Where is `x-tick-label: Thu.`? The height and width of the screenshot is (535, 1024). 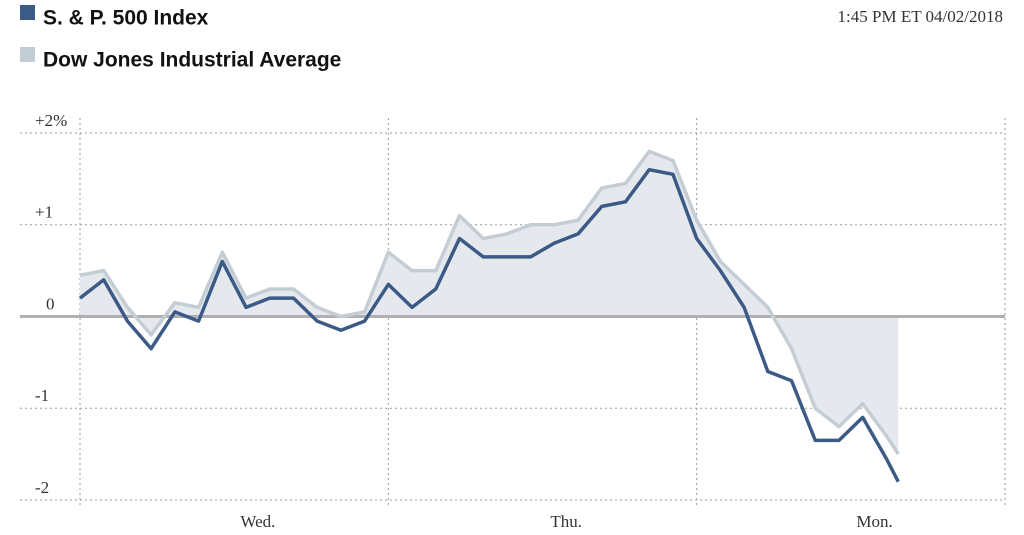 x-tick-label: Thu. is located at coordinates (566, 521).